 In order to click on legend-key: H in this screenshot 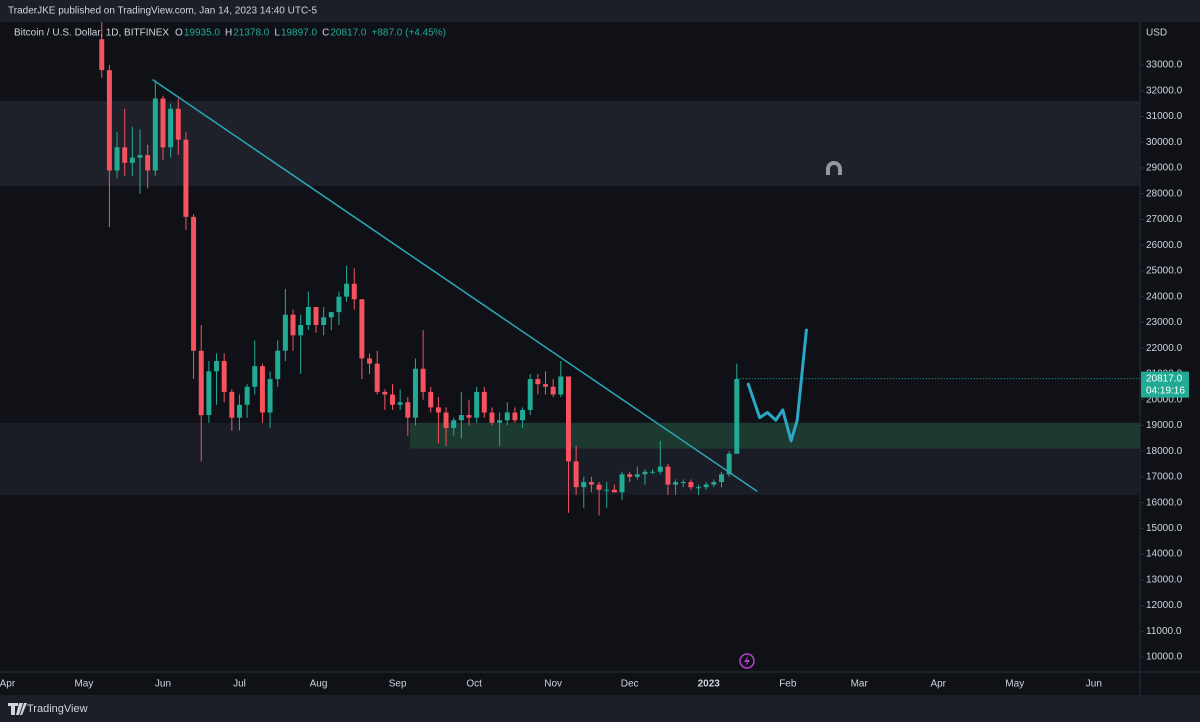, I will do `click(228, 33)`.